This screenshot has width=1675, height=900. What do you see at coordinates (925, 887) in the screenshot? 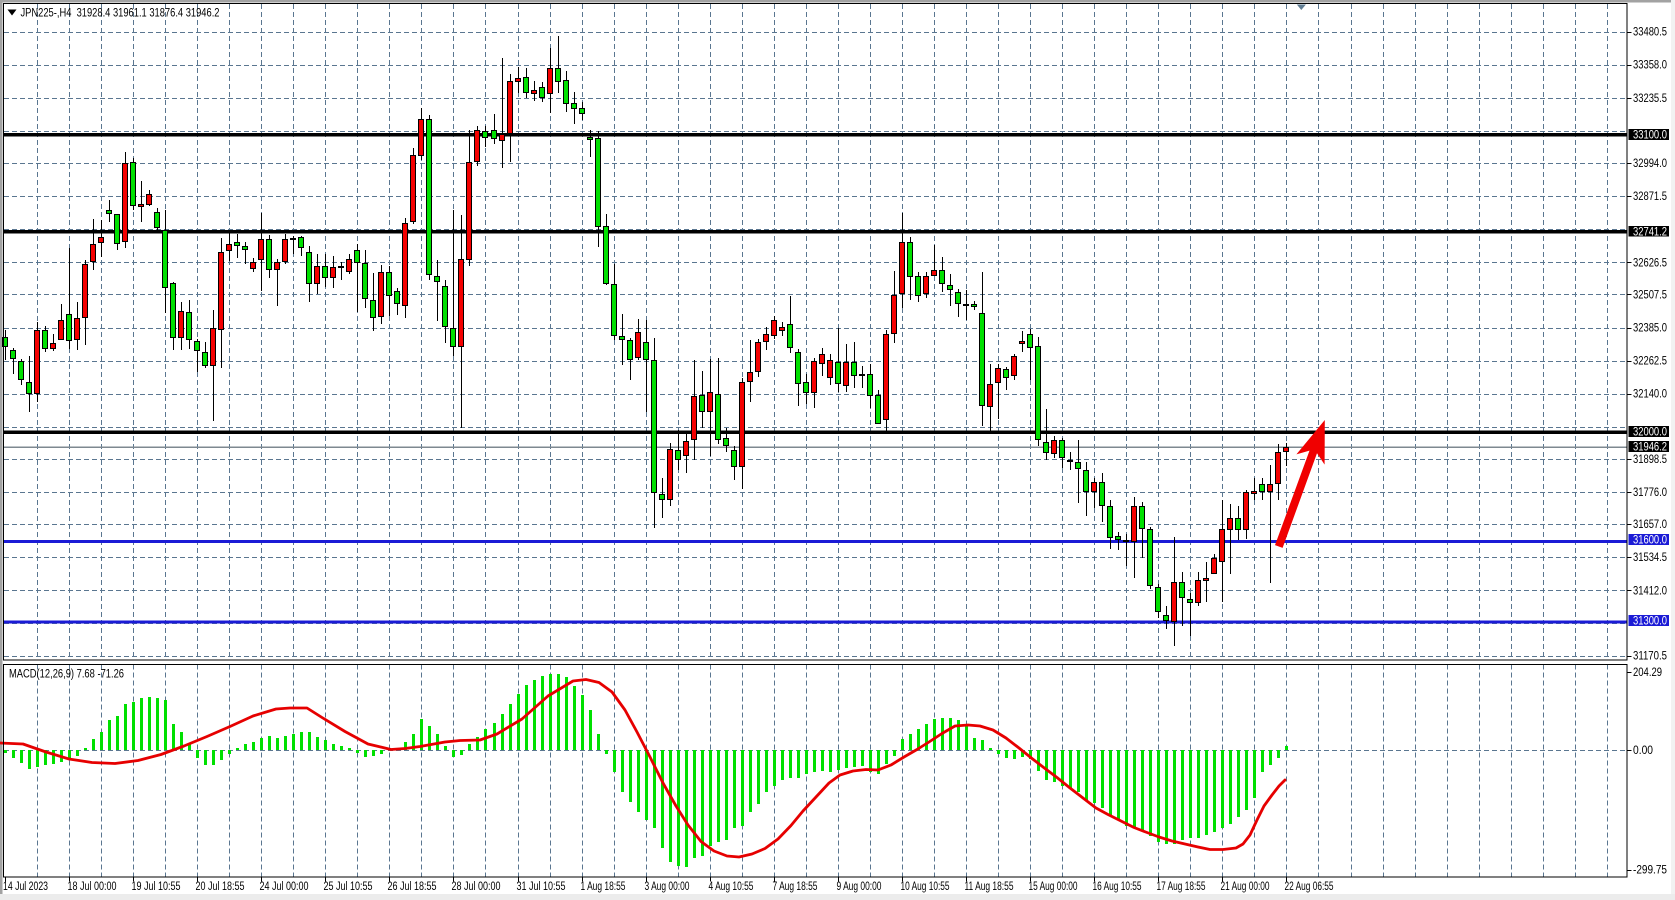
I see `svg-text: 10 Aug 10:55` at bounding box center [925, 887].